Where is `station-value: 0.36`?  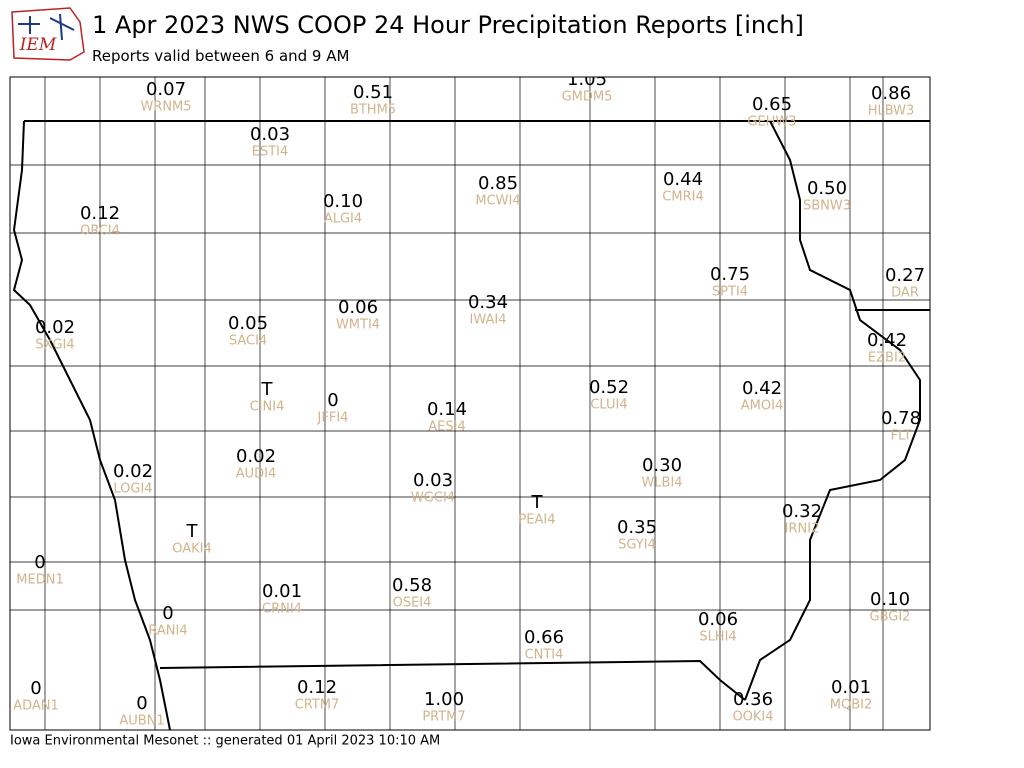 station-value: 0.36 is located at coordinates (753, 699).